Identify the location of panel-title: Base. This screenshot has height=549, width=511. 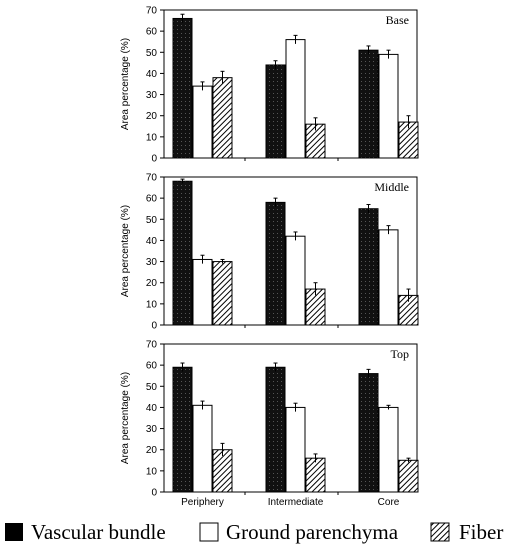
(397, 20).